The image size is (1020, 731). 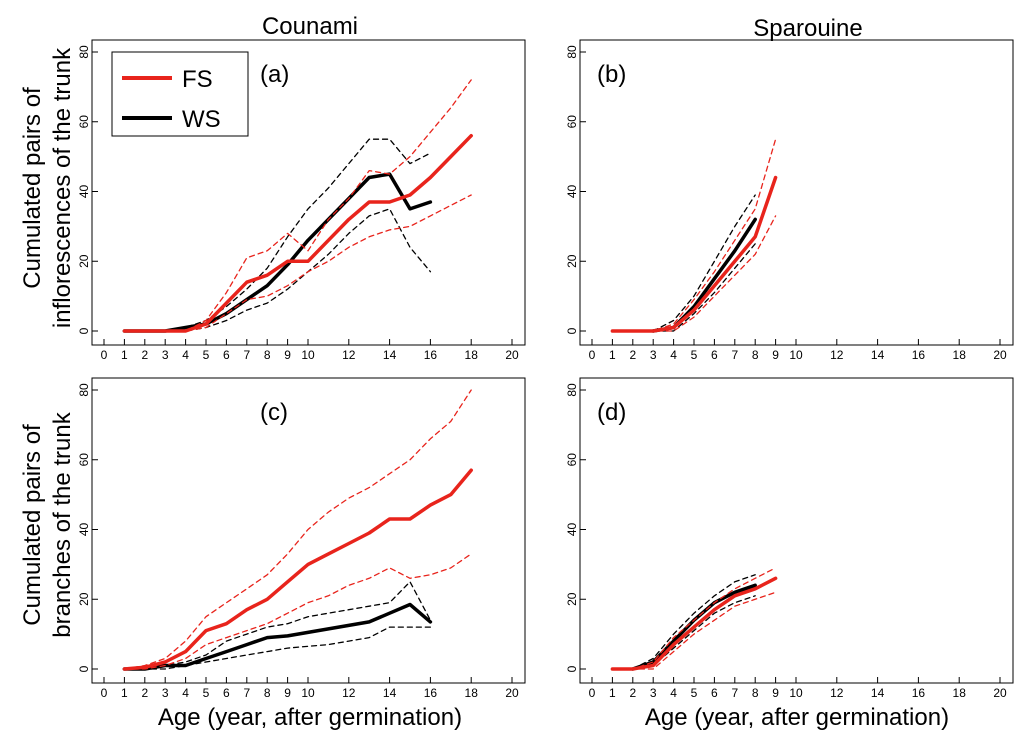 I want to click on legend-box, so click(x=180, y=94).